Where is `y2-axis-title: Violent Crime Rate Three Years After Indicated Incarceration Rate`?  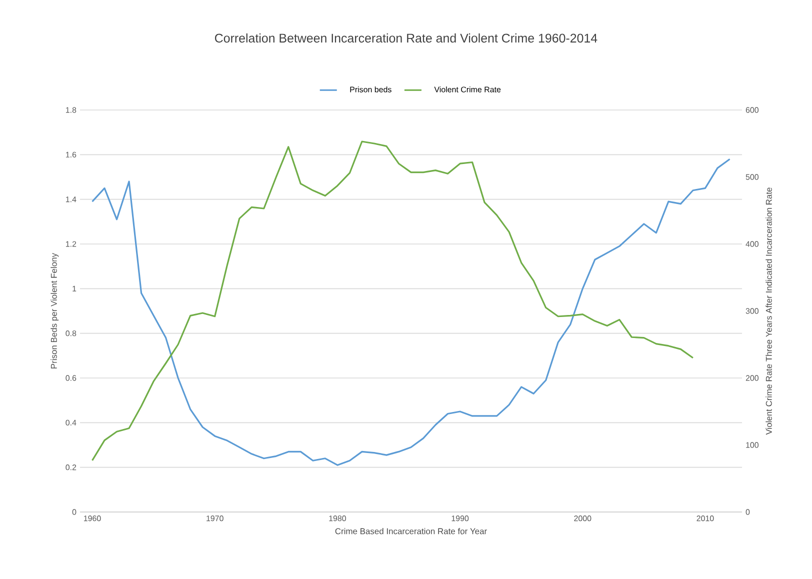 y2-axis-title: Violent Crime Rate Three Years After Indicated Incarceration Rate is located at coordinates (769, 311).